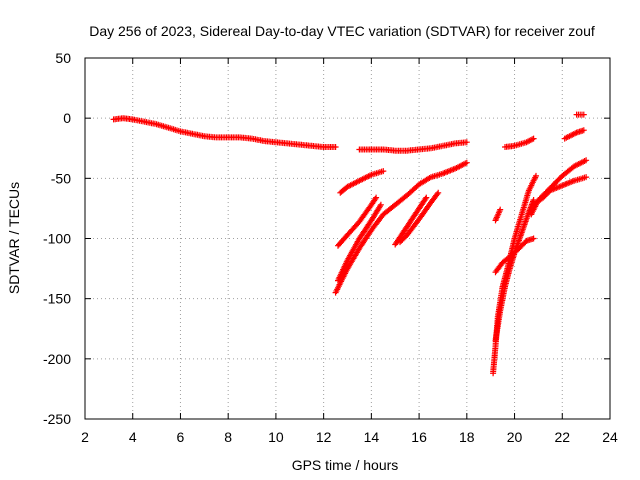 The width and height of the screenshot is (640, 480). Describe the element at coordinates (14, 238) in the screenshot. I see `y-axis-title: SDTVAR / TECUs` at that location.